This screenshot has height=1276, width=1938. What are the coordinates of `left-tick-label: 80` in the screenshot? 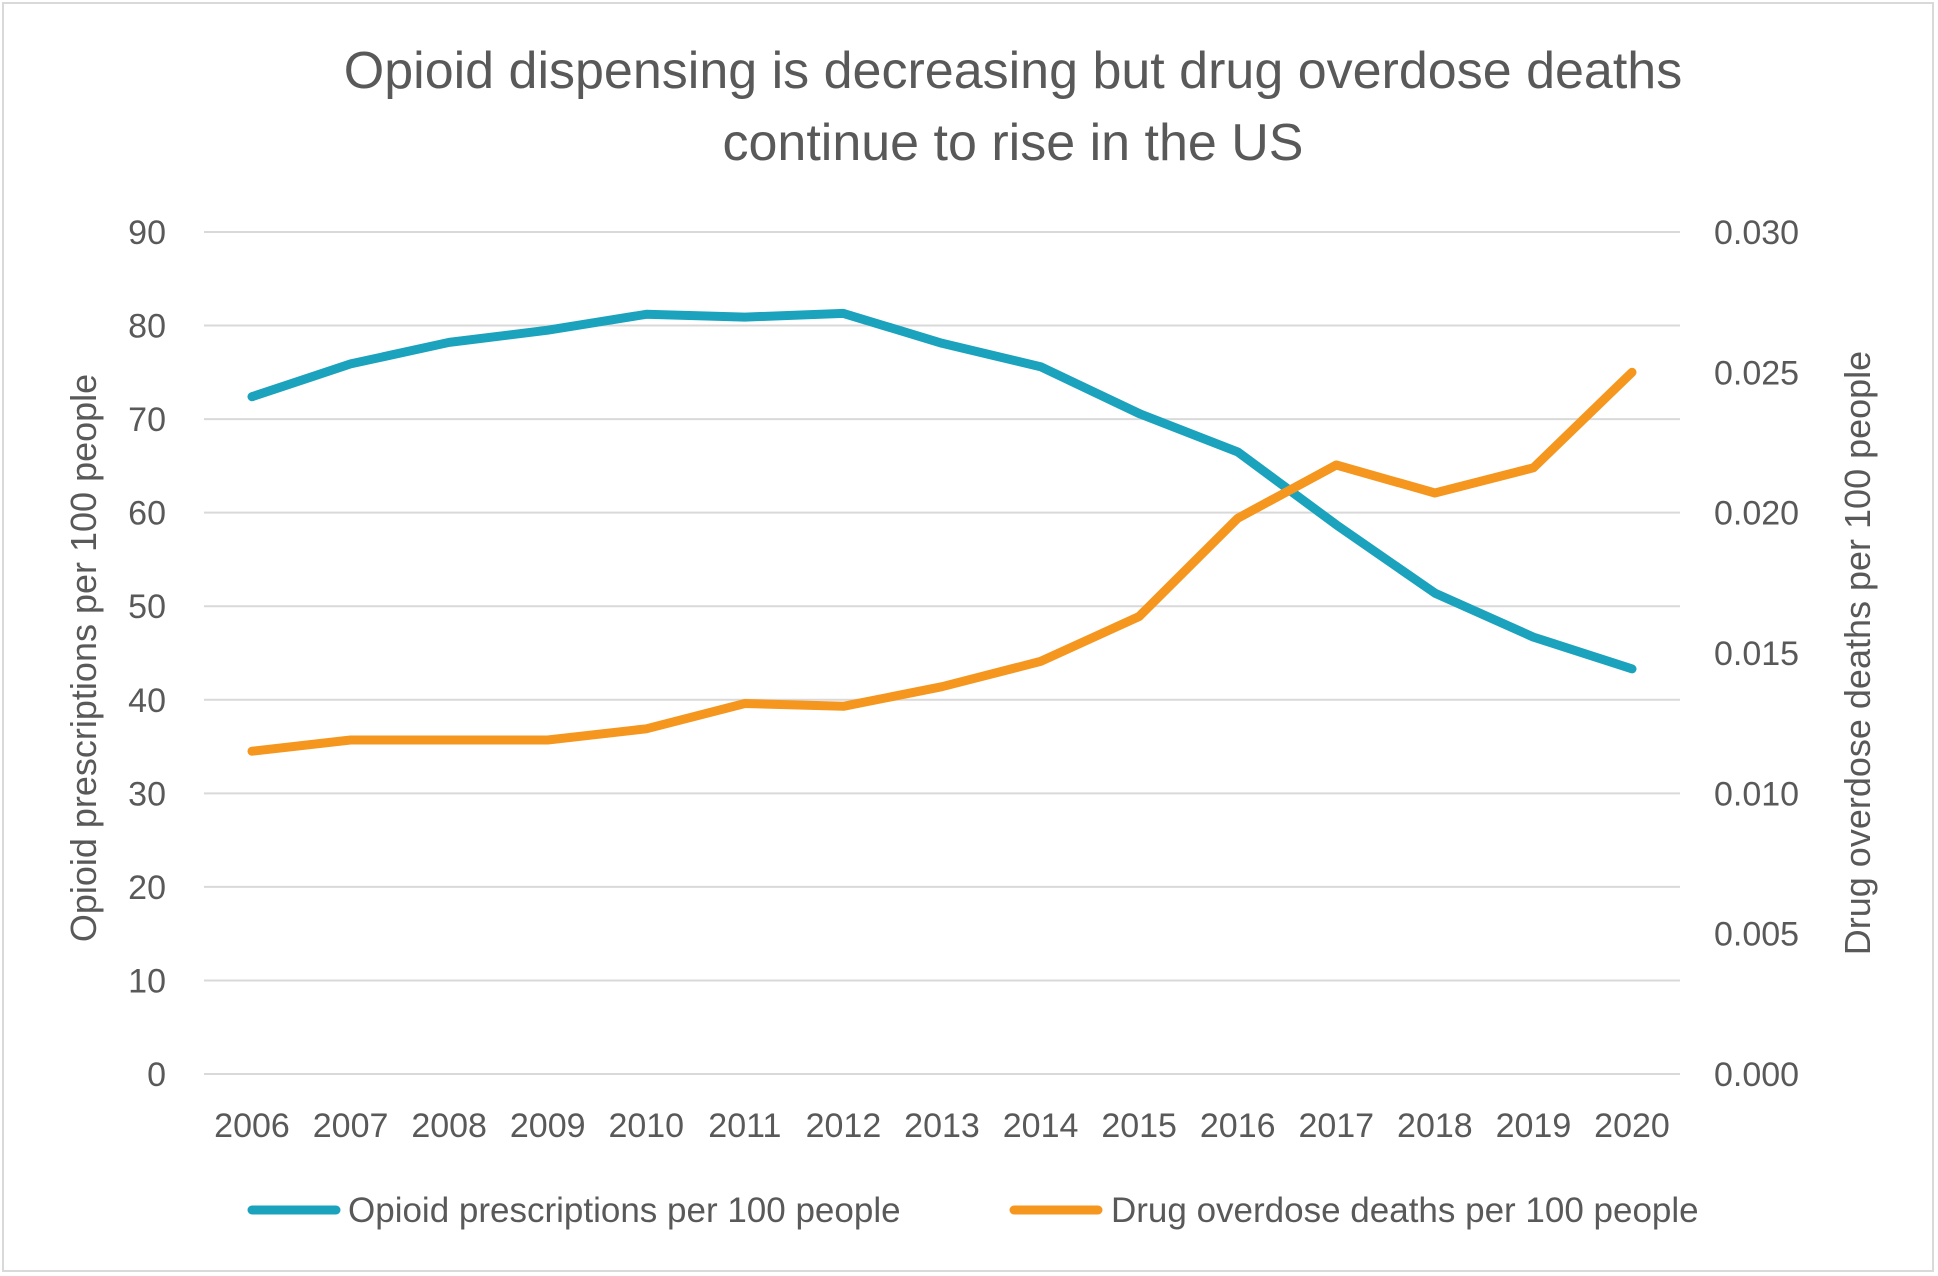 It's located at (147, 327).